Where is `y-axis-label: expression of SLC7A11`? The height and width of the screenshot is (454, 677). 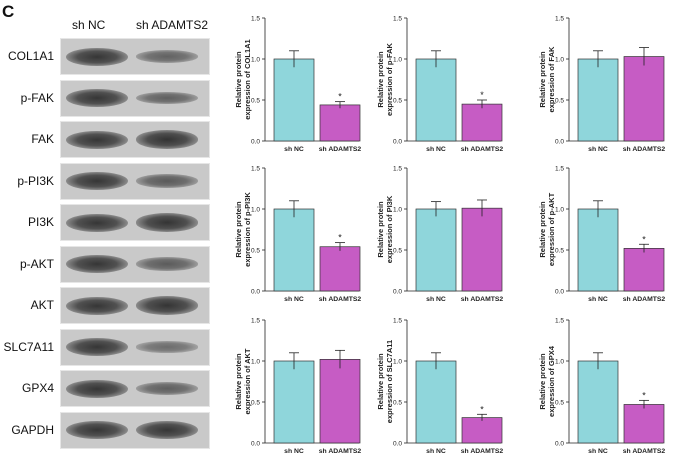 y-axis-label: expression of SLC7A11 is located at coordinates (389, 381).